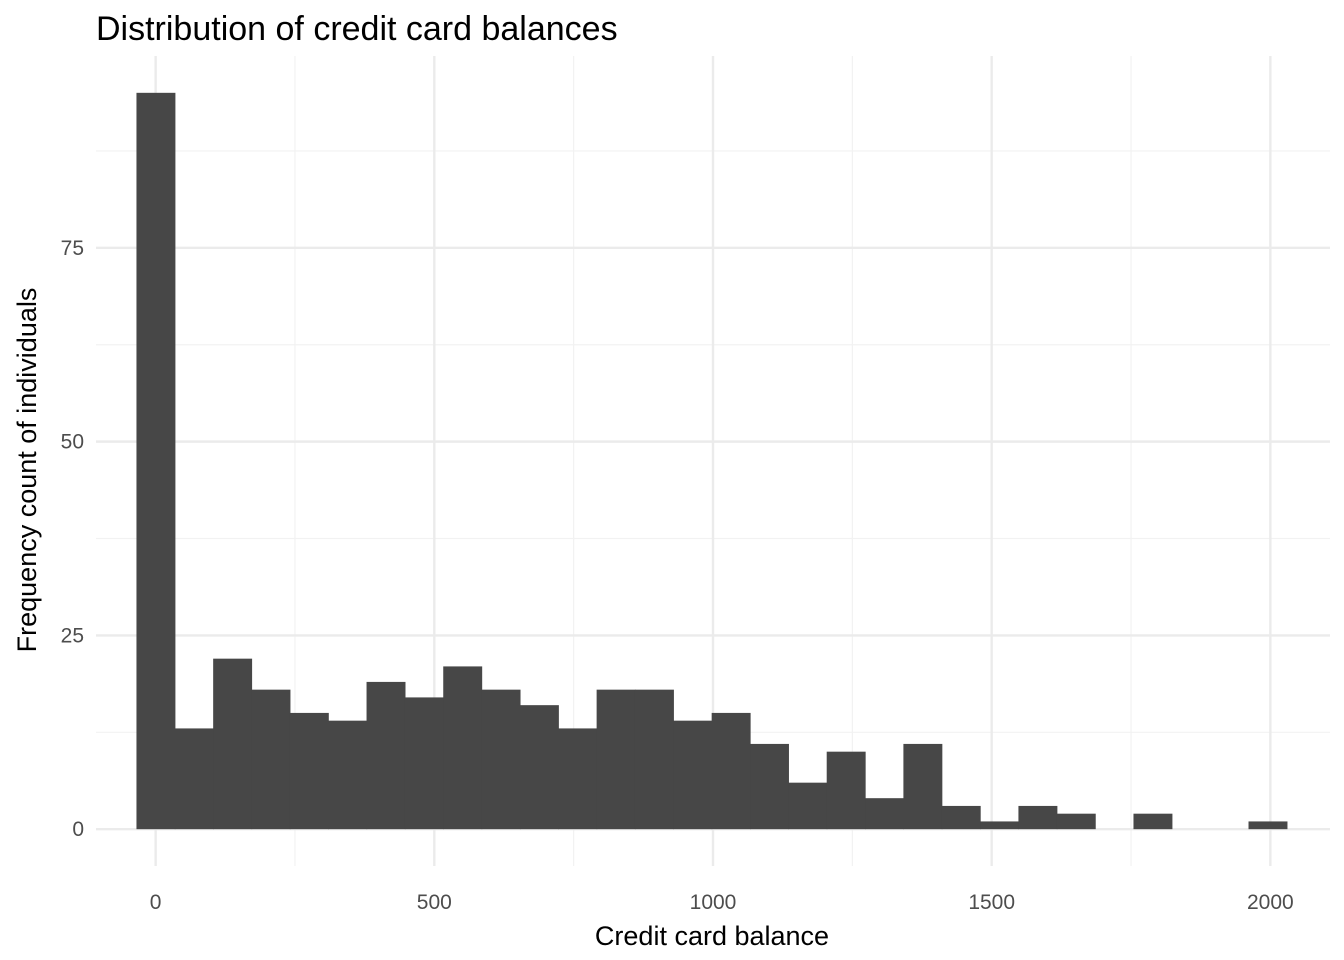  Describe the element at coordinates (27, 470) in the screenshot. I see `y-axis-title: Frequency count of individuals` at that location.